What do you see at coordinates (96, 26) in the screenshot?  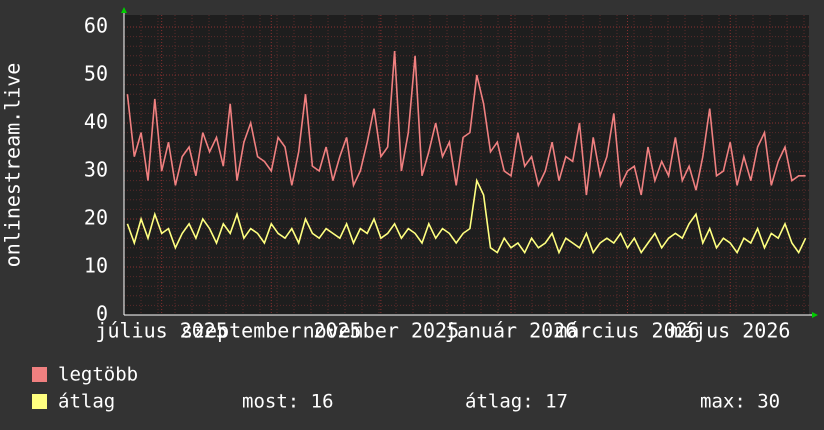 I see `y-tick-label: 60` at bounding box center [96, 26].